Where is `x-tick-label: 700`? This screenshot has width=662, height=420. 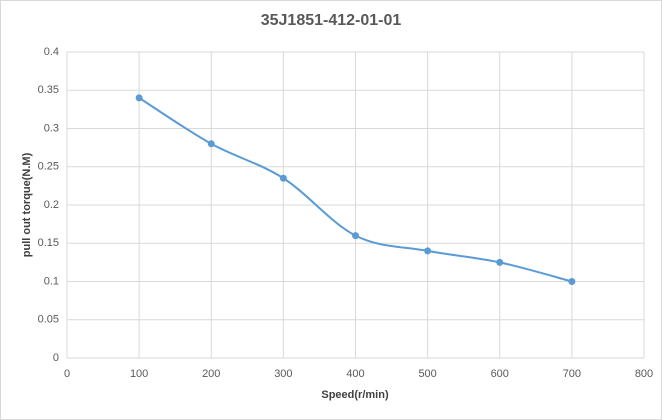
x-tick-label: 700 is located at coordinates (572, 374).